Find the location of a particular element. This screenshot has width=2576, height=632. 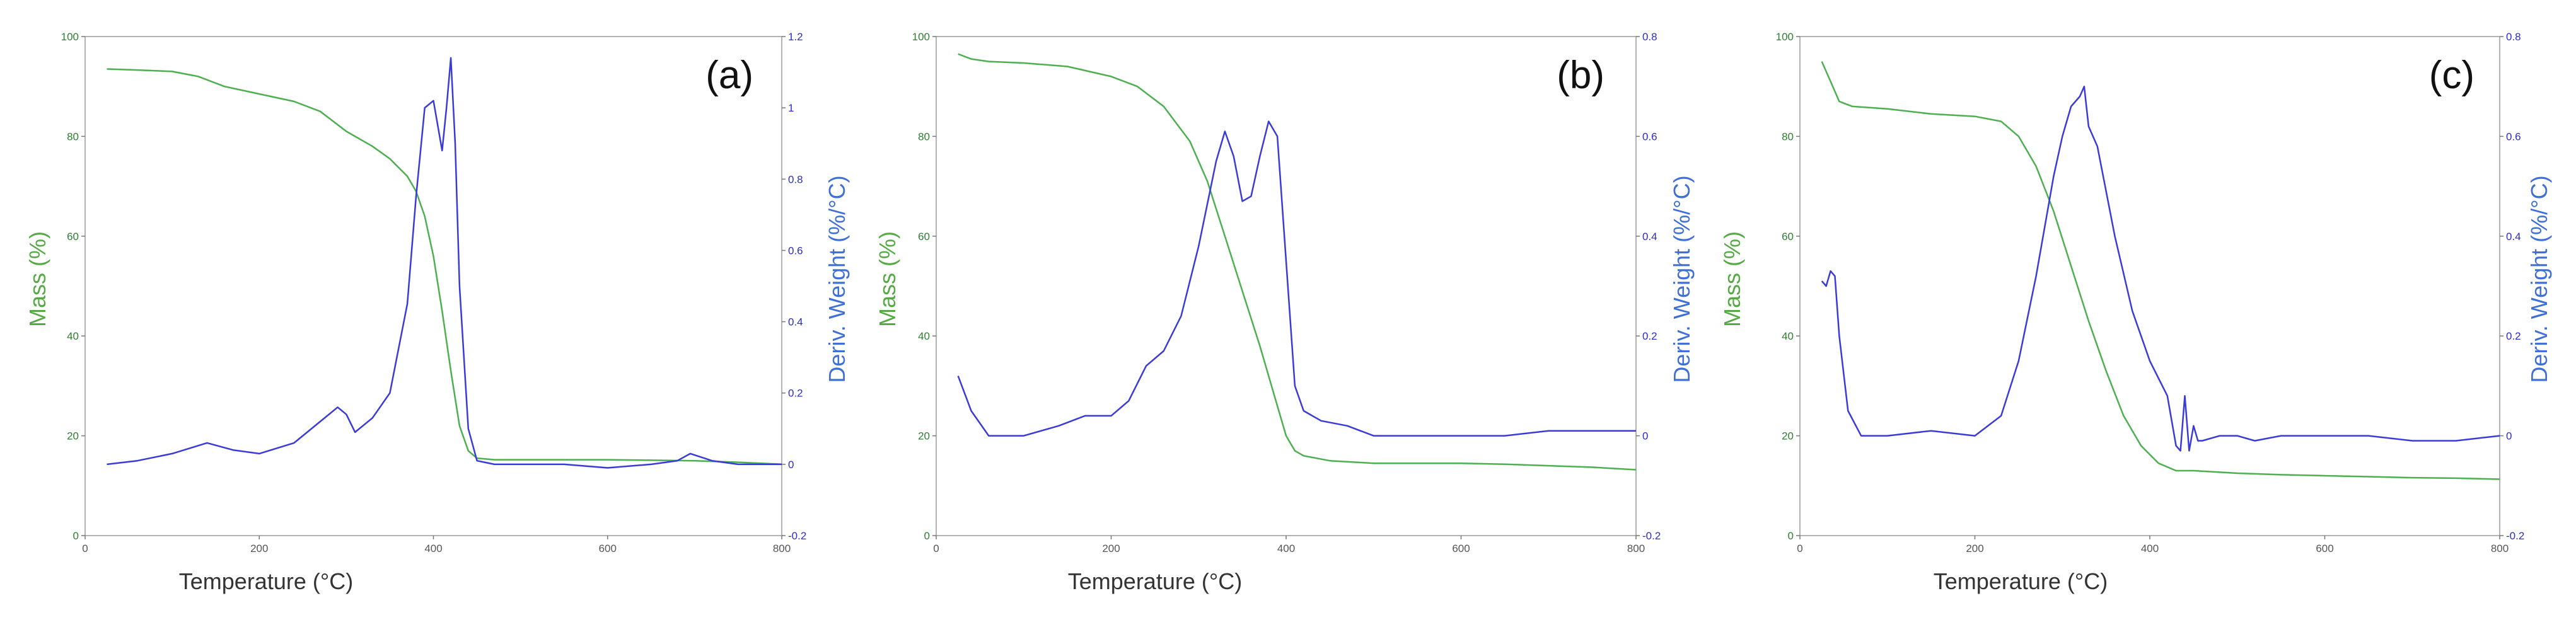

deriv-weight-series-line is located at coordinates (1296, 278).